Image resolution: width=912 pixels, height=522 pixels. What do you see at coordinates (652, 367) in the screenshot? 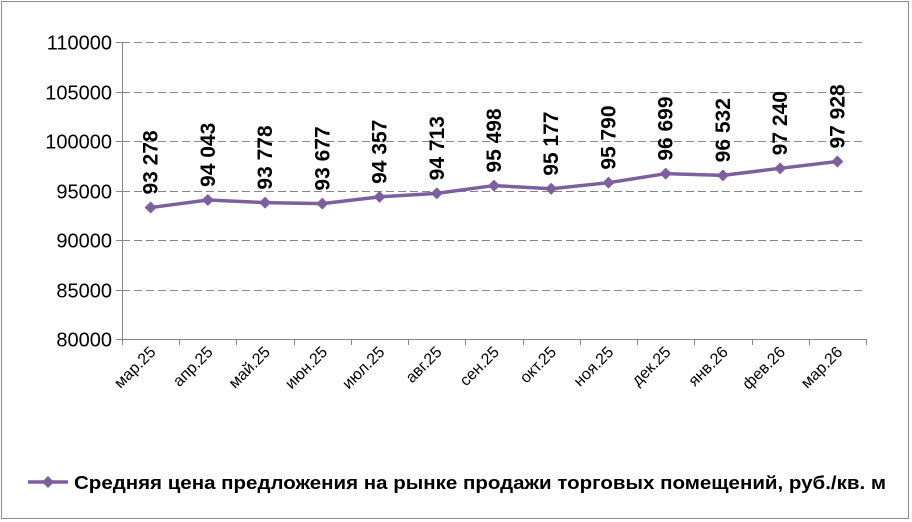
I see `x-tick-label: дек.25` at bounding box center [652, 367].